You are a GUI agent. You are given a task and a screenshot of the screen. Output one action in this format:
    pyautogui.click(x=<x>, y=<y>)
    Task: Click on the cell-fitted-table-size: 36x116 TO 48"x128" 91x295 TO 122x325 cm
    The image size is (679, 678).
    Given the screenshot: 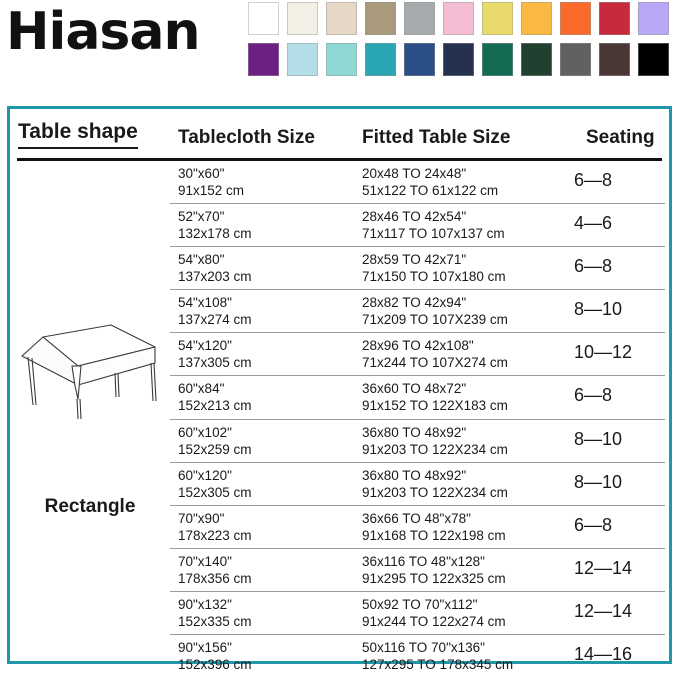 What is the action you would take?
    pyautogui.click(x=434, y=570)
    